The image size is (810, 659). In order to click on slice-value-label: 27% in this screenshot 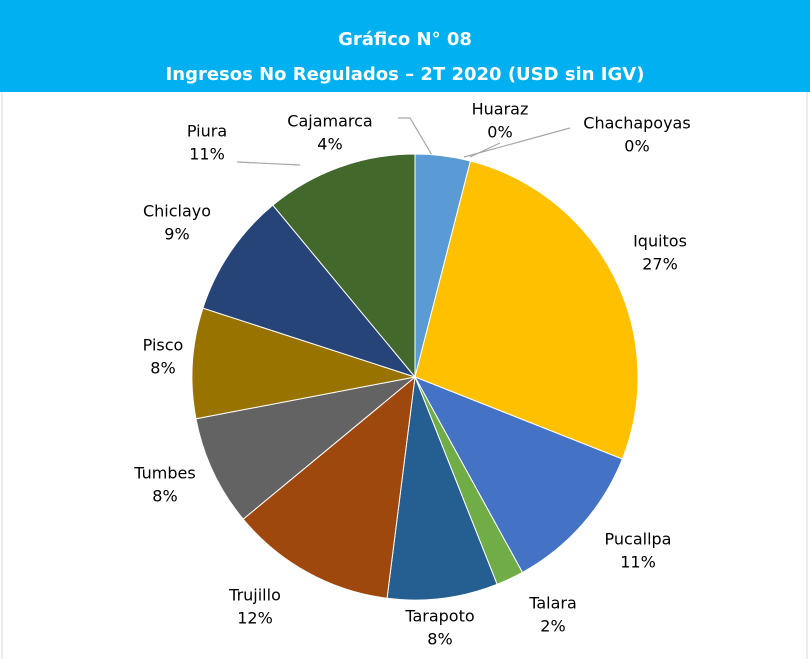, I will do `click(660, 264)`.